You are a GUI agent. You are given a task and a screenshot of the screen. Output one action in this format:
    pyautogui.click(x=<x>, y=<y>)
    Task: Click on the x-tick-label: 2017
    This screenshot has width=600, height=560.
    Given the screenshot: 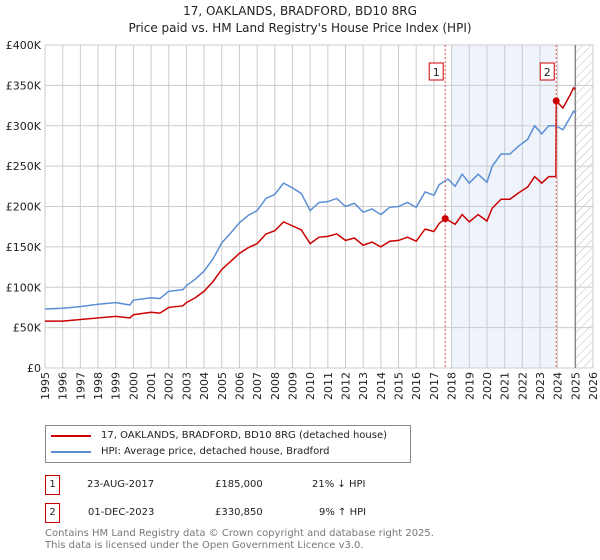 What is the action you would take?
    pyautogui.click(x=434, y=386)
    